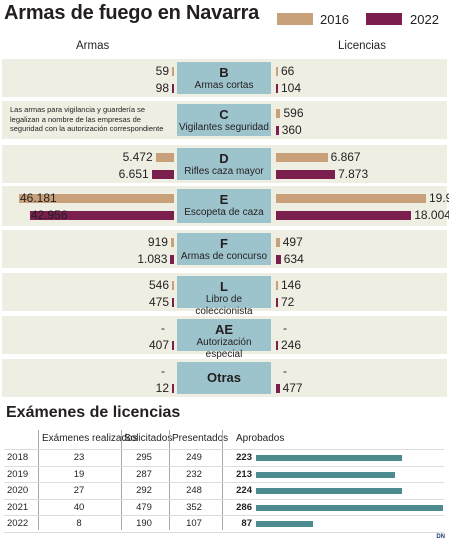  Describe the element at coordinates (144, 523) in the screenshot. I see `table-solicitados: 190` at that location.